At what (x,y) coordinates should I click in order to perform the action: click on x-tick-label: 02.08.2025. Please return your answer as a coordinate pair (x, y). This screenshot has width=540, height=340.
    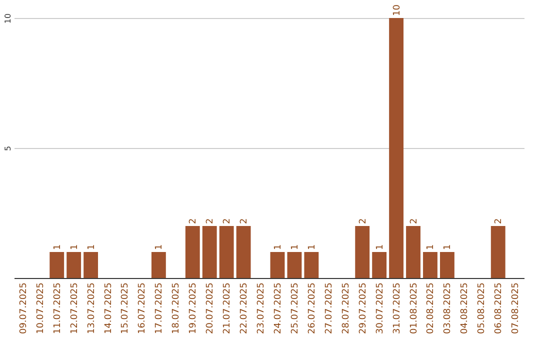
    Looking at the image, I should click on (431, 308).